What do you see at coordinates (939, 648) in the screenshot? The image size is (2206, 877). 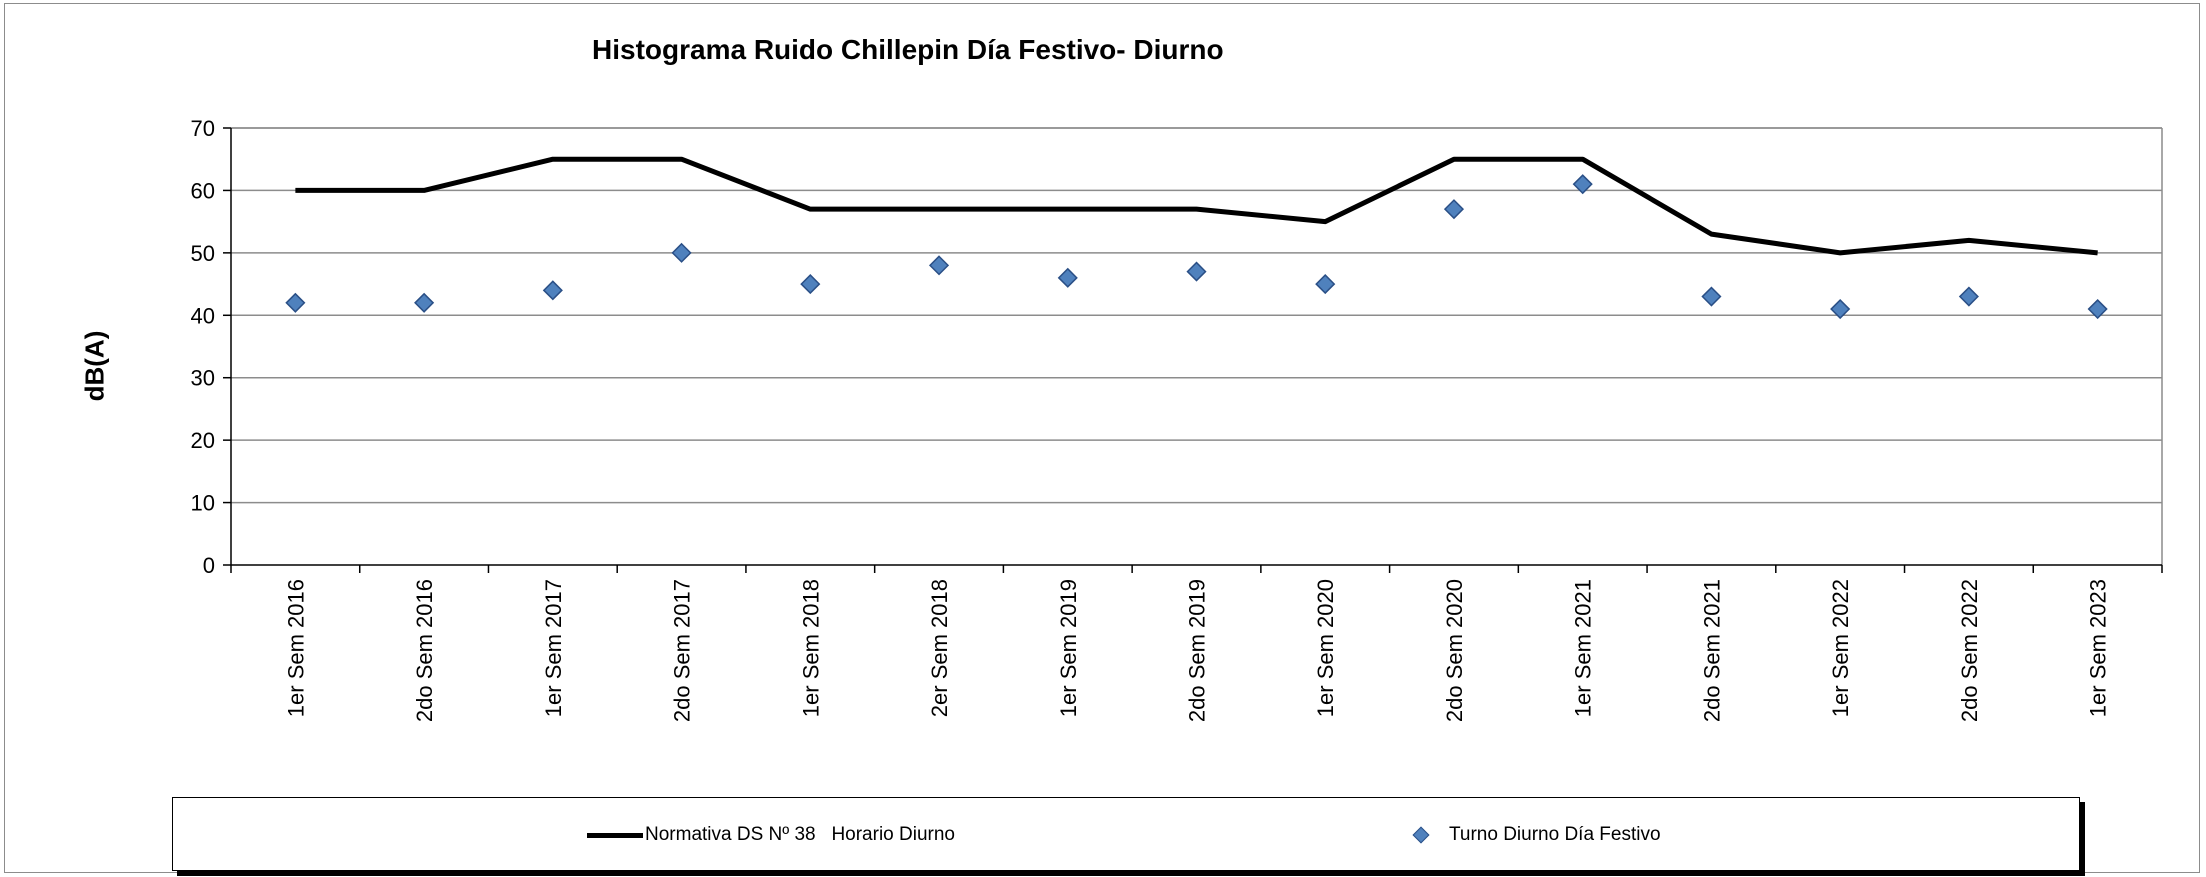 I see `x-tick-label: 2er Sem 2018` at bounding box center [939, 648].